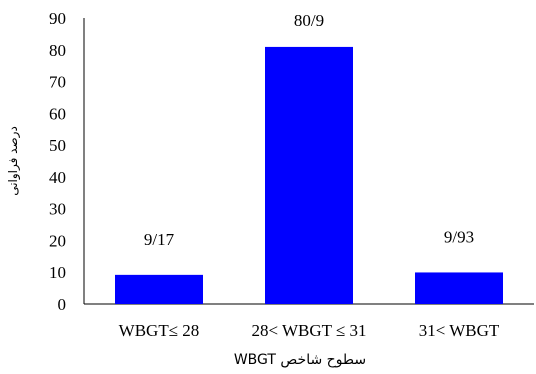  Describe the element at coordinates (57, 50) in the screenshot. I see `y-tick-label: 80` at that location.